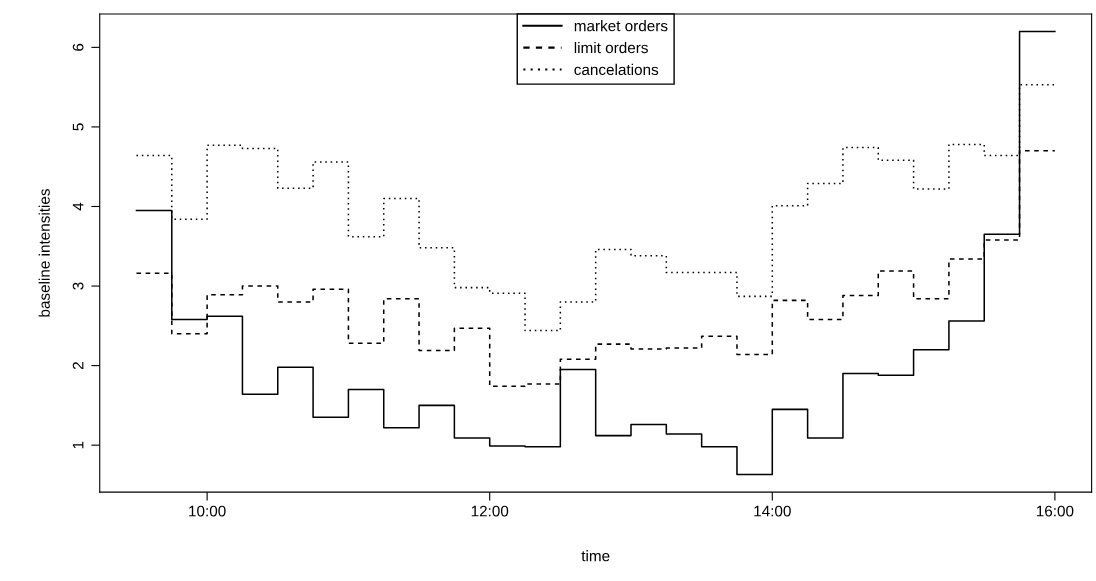 The width and height of the screenshot is (1096, 581). Describe the element at coordinates (772, 511) in the screenshot. I see `x-tick-label: 14:00` at that location.